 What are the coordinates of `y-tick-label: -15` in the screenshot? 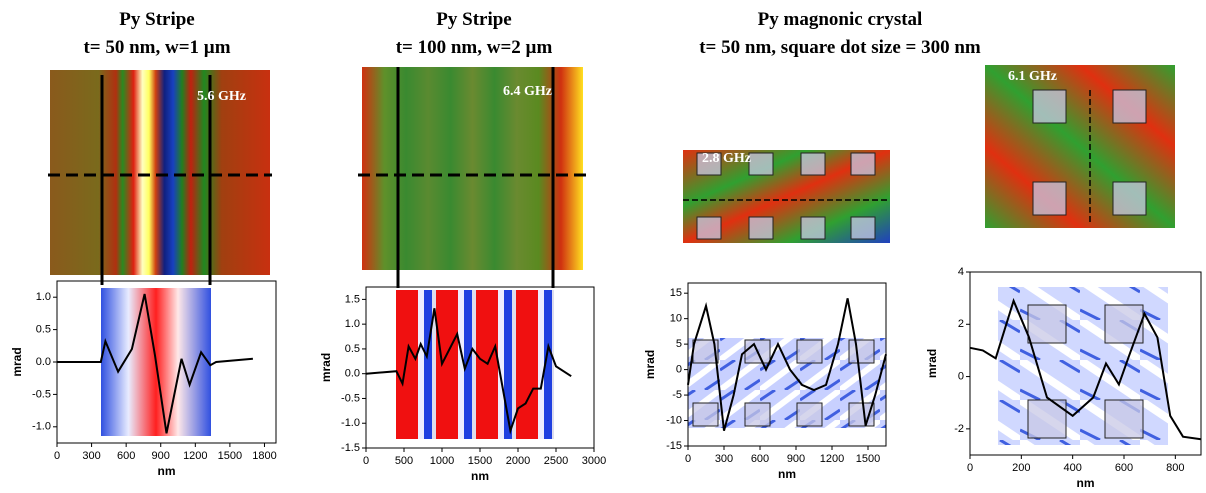 It's located at (674, 446).